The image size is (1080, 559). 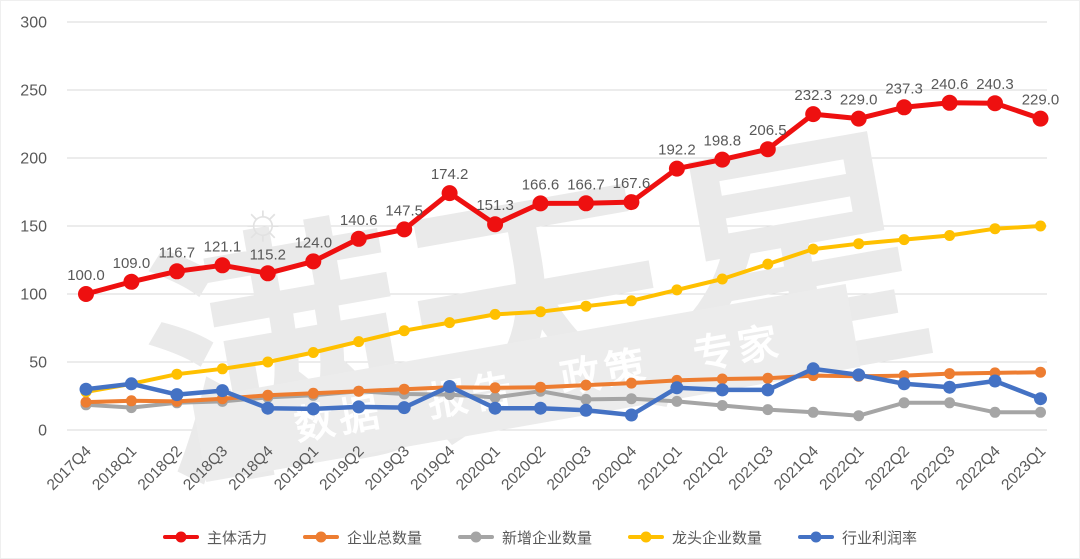 What do you see at coordinates (132, 263) in the screenshot?
I see `data-point-label: 109.0` at bounding box center [132, 263].